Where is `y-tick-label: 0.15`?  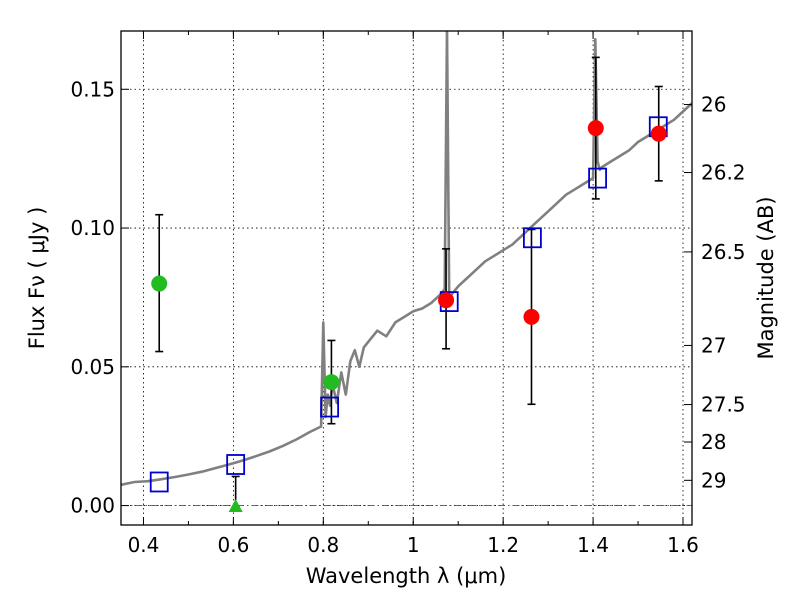
y-tick-label: 0.15 is located at coordinates (92, 89).